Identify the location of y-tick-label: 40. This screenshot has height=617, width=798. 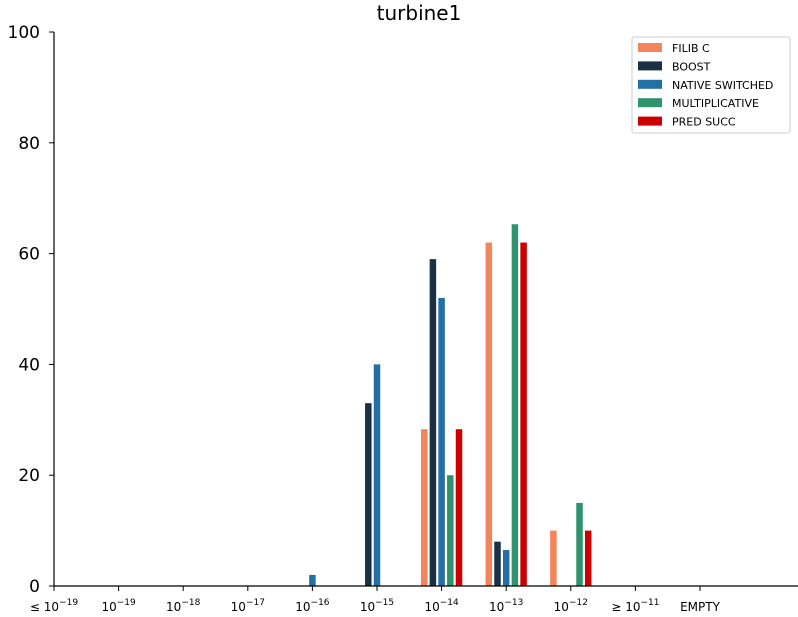
(29, 365).